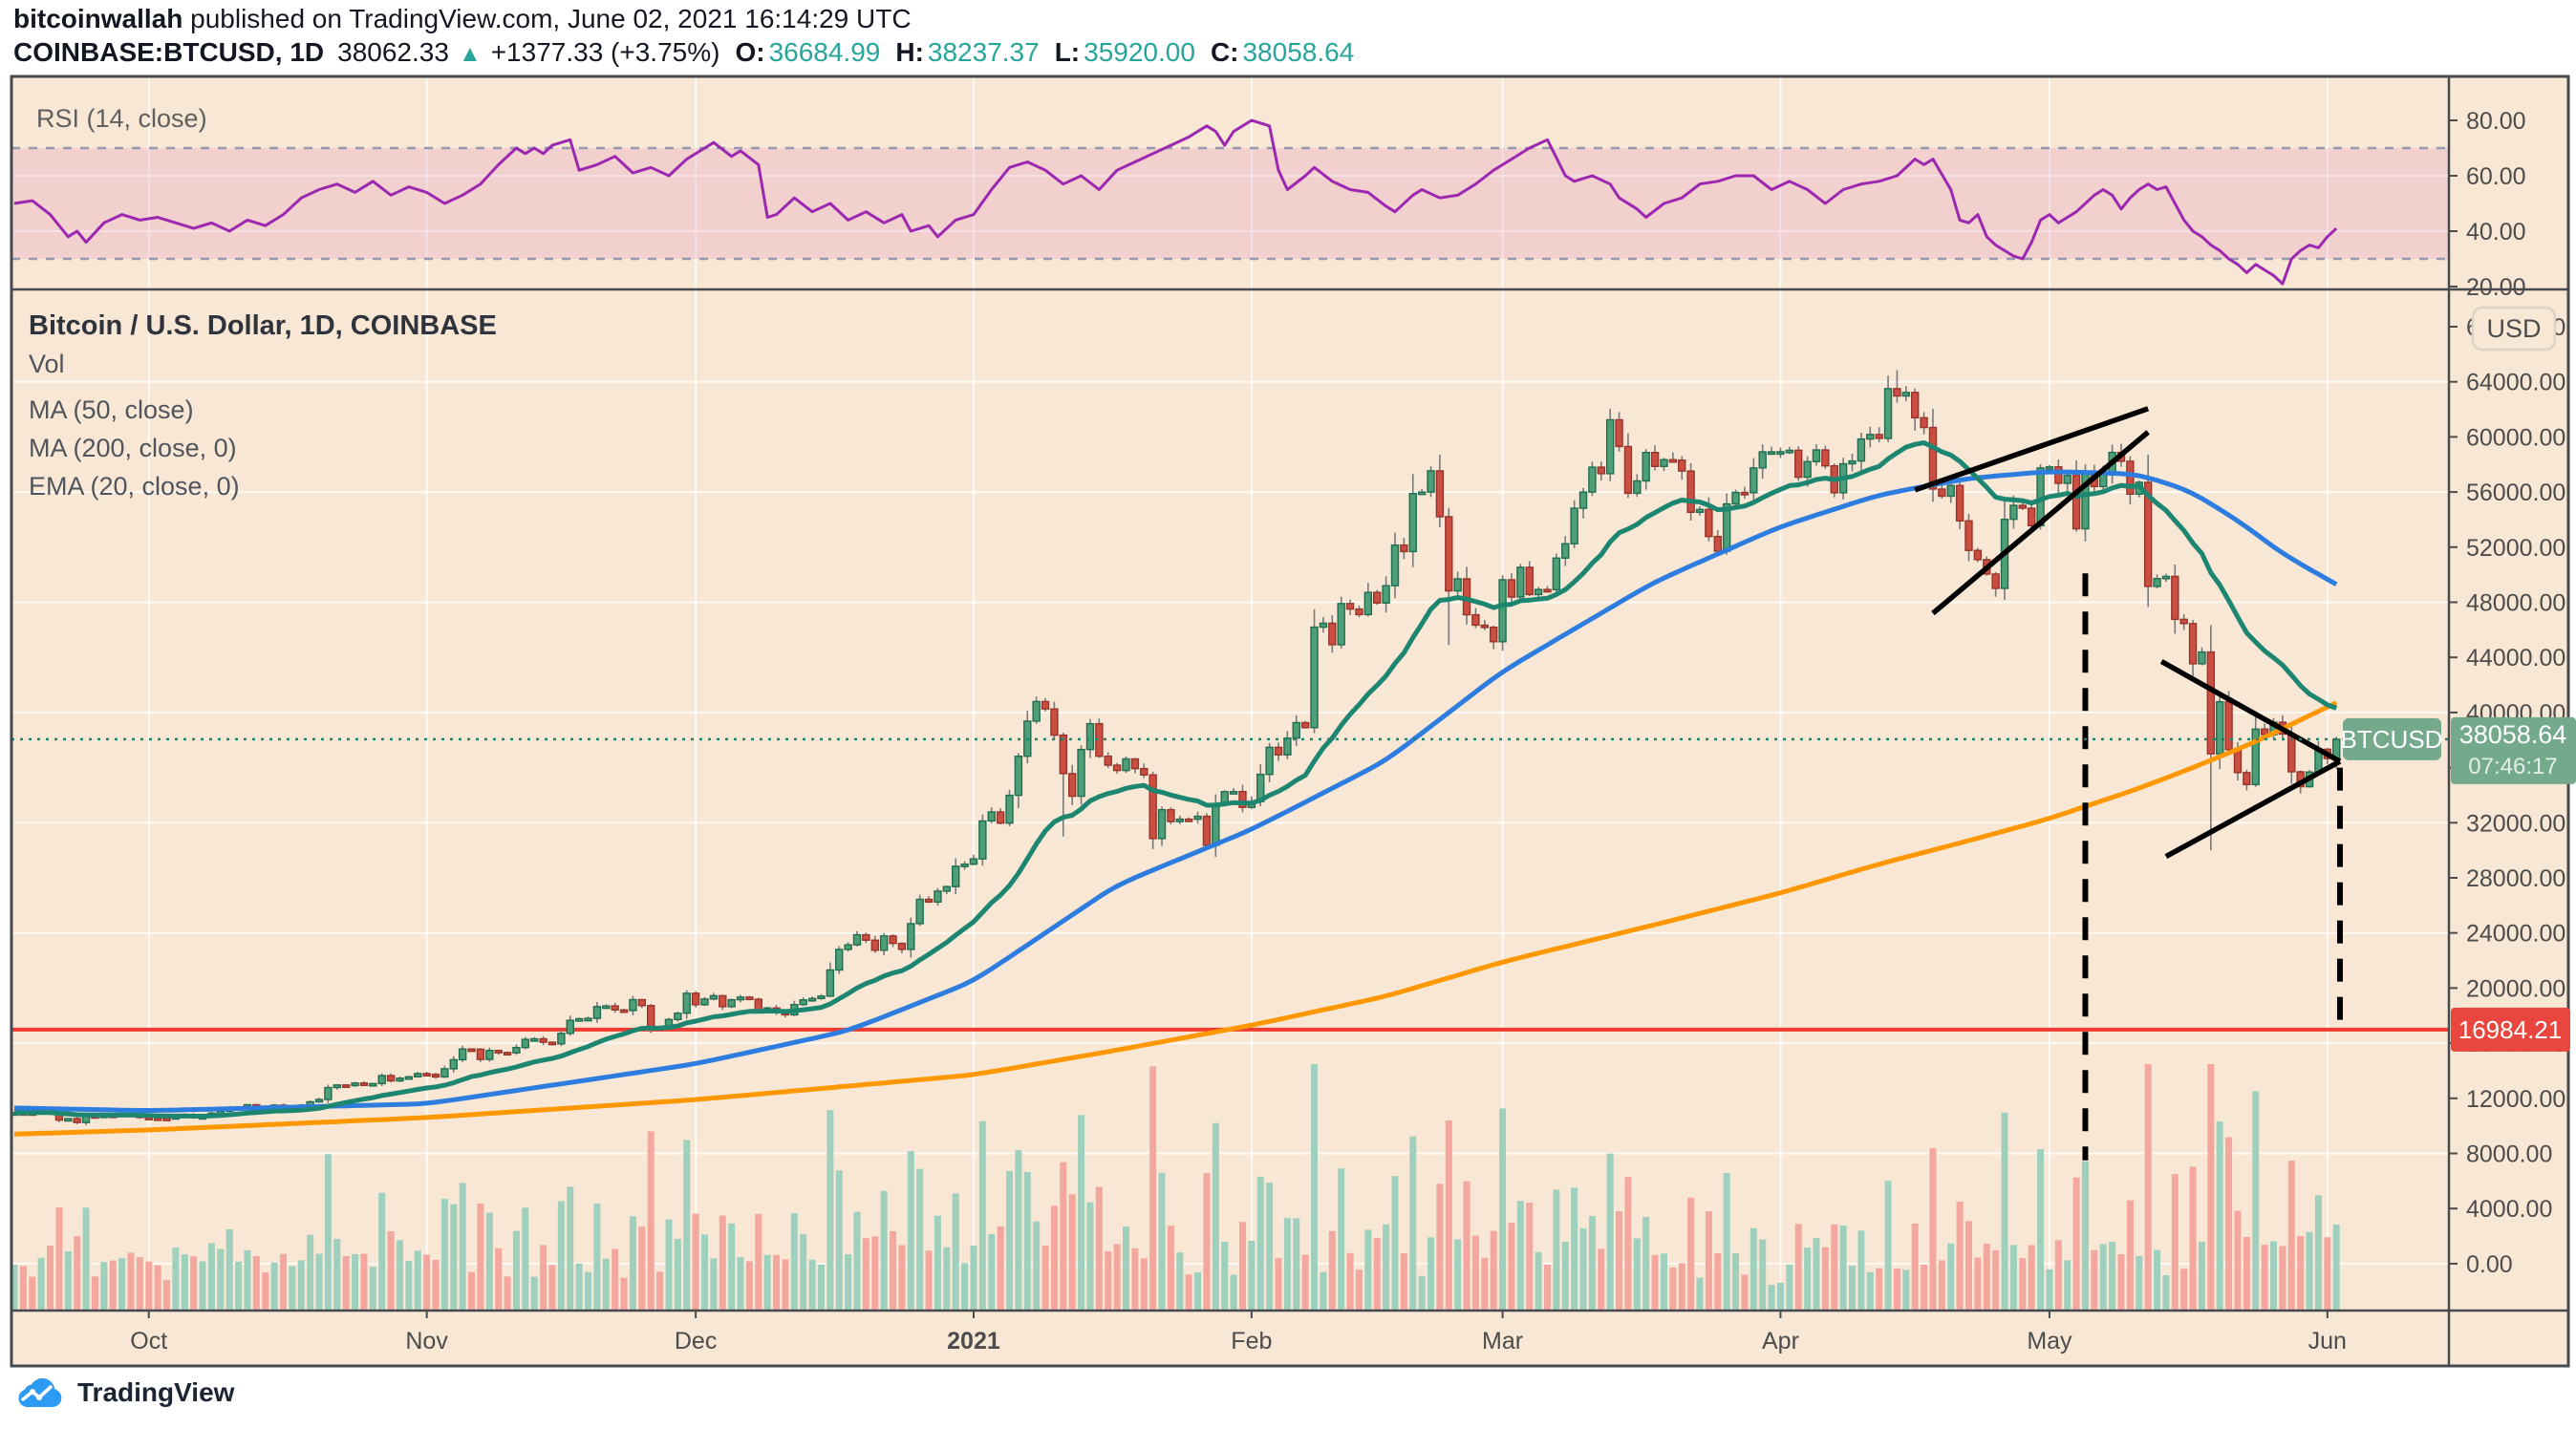 The height and width of the screenshot is (1429, 2576). I want to click on wedge-upper-trendline, so click(2032, 449).